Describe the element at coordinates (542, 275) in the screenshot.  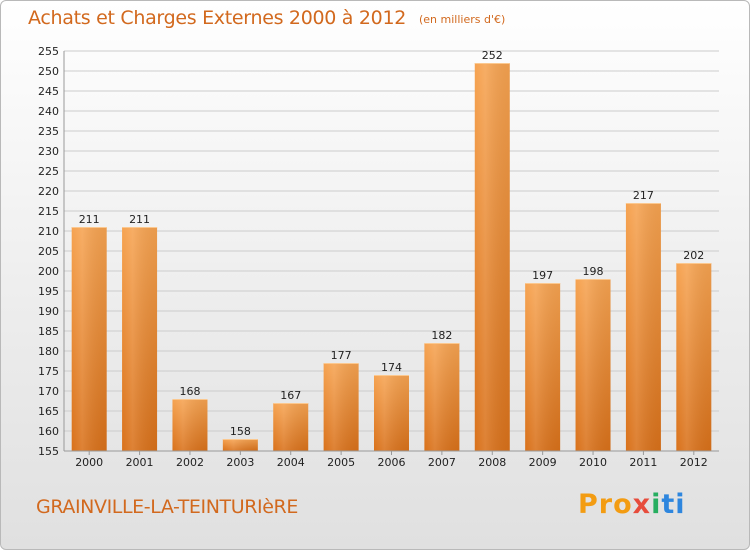
I see `data-label: 197` at that location.